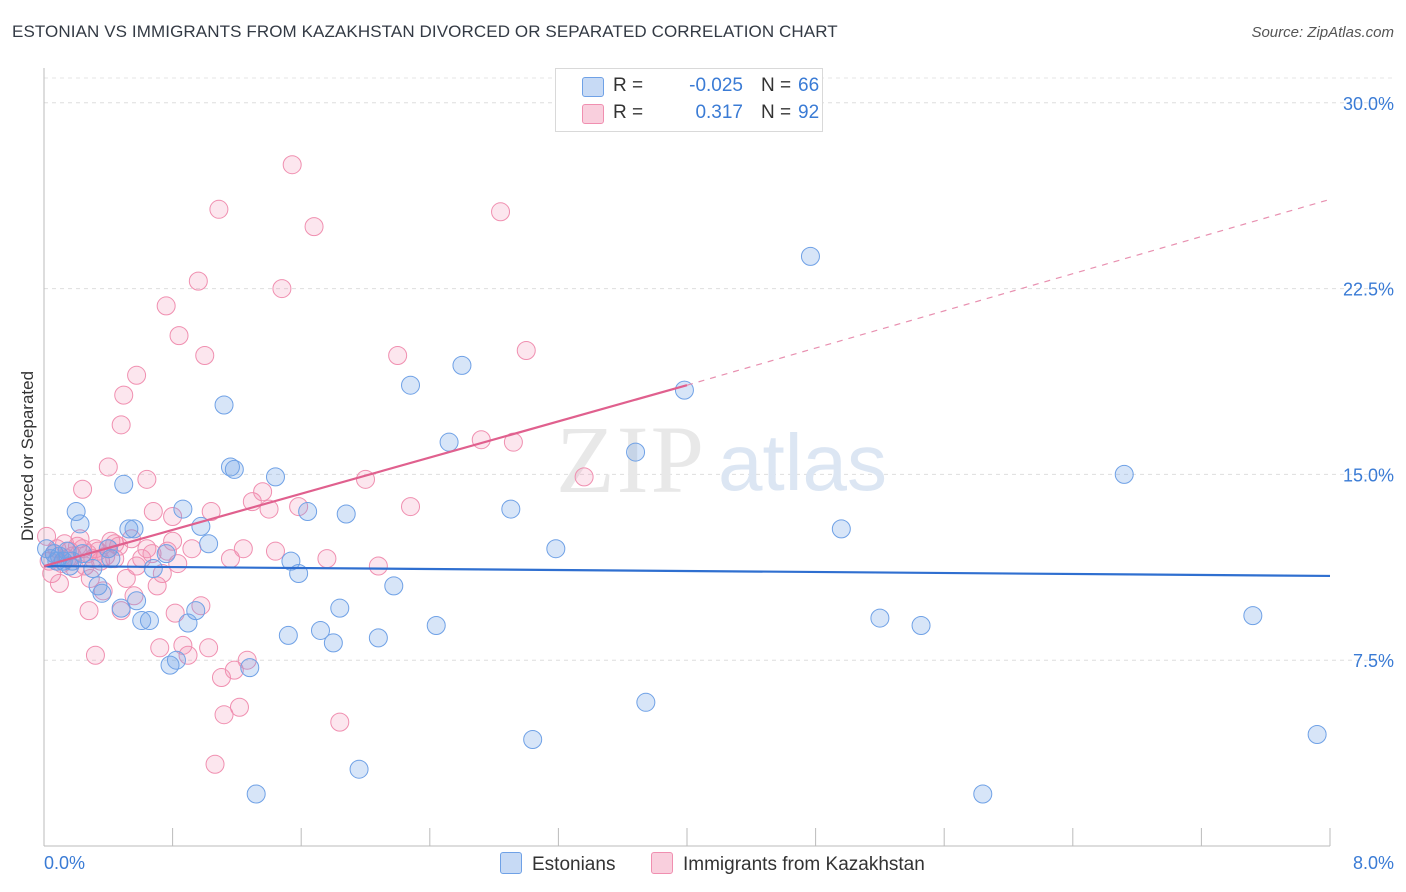 The width and height of the screenshot is (1406, 892). I want to click on legend-r-value: 0.317, so click(719, 112).